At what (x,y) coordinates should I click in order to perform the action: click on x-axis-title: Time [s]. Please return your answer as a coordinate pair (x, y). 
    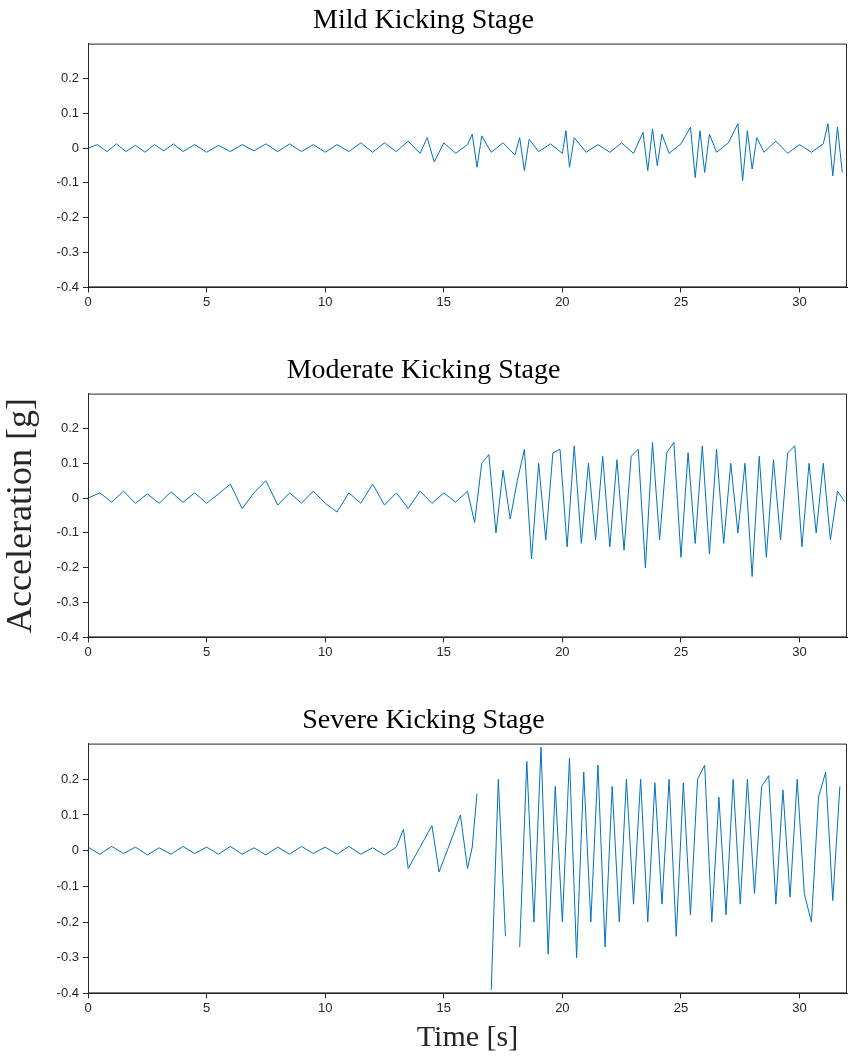
    Looking at the image, I should click on (467, 1035).